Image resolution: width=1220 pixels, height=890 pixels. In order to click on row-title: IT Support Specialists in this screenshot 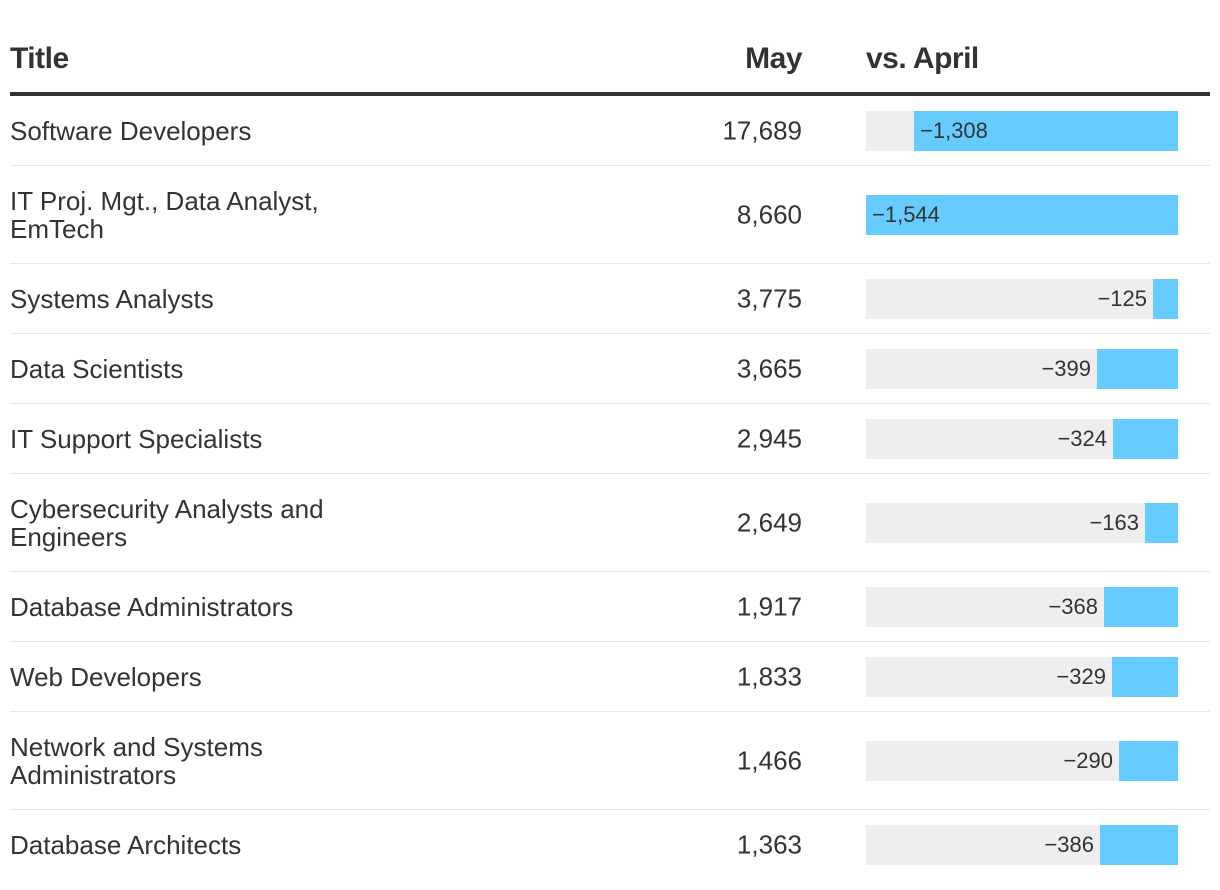, I will do `click(136, 438)`.